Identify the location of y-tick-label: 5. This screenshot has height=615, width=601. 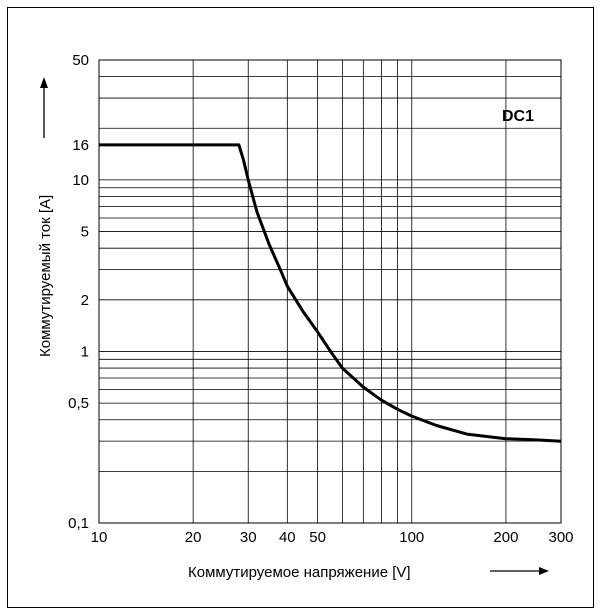
(85, 232).